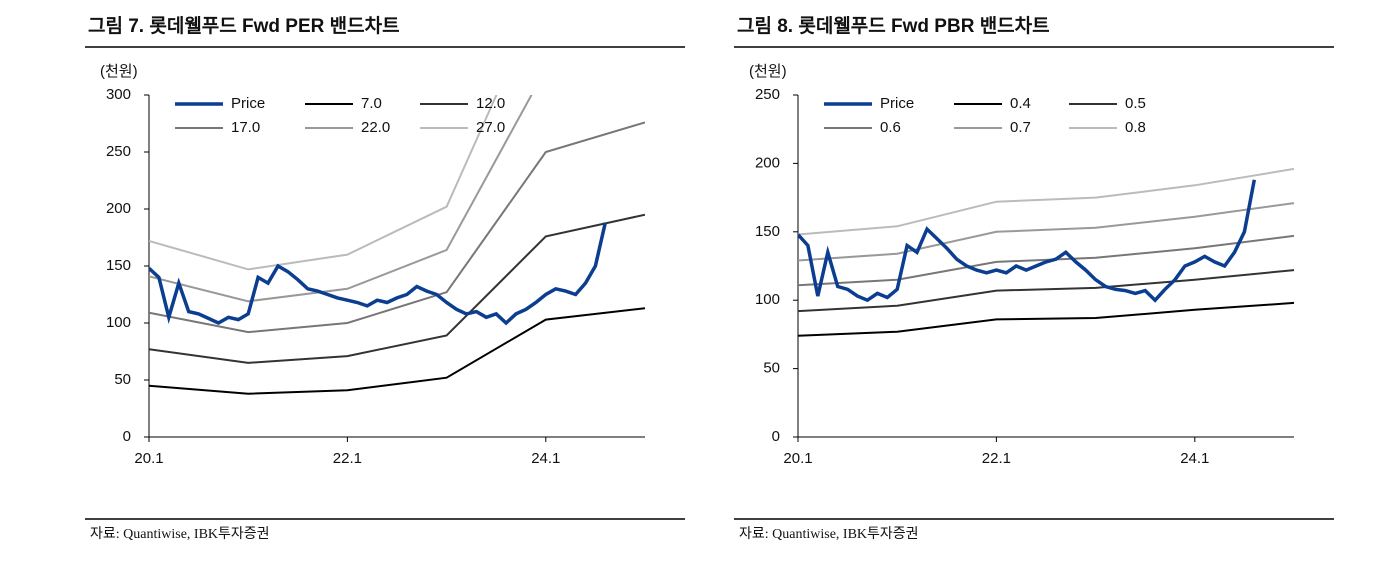 The image size is (1397, 571). What do you see at coordinates (375, 127) in the screenshot?
I see `legend-label: 22.0` at bounding box center [375, 127].